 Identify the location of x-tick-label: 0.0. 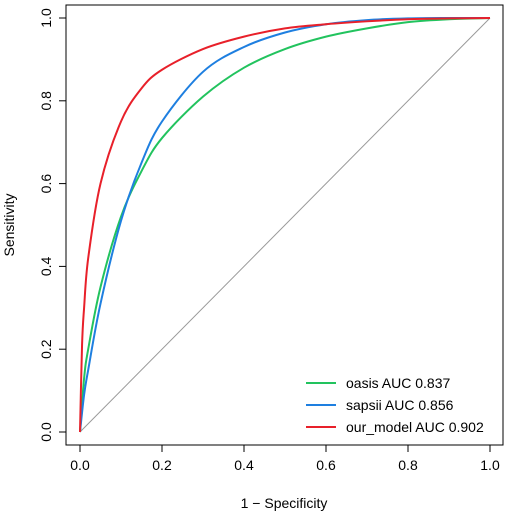
(80, 465).